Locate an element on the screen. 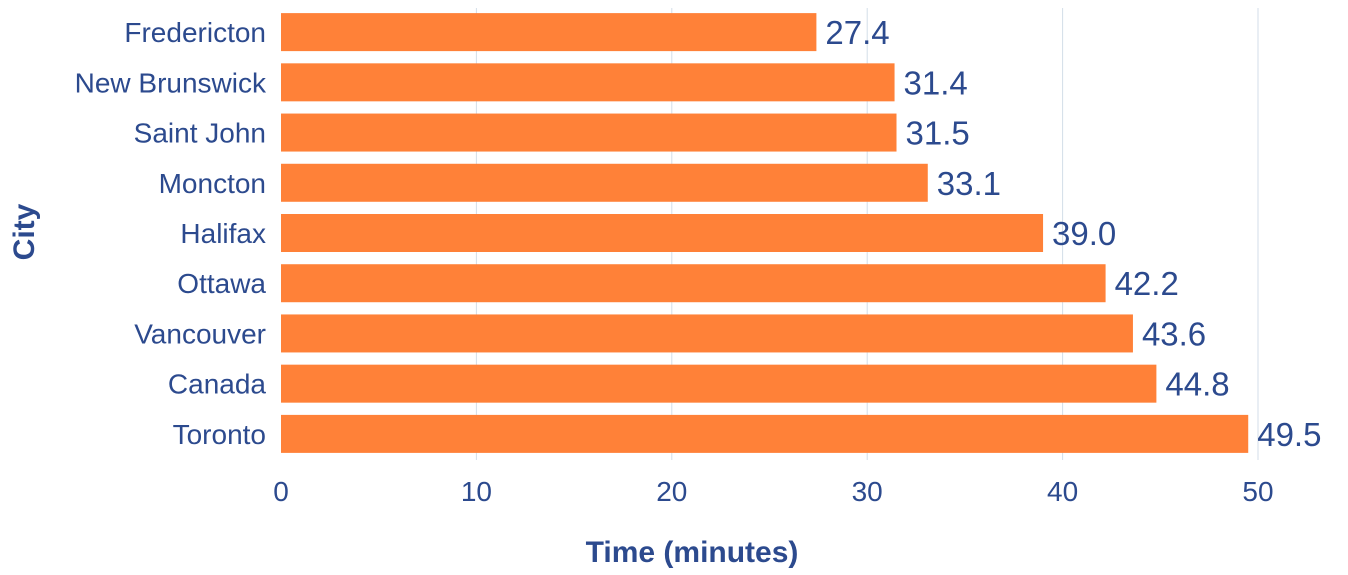 The image size is (1348, 575). bar-value-label: 33.1 is located at coordinates (969, 183).